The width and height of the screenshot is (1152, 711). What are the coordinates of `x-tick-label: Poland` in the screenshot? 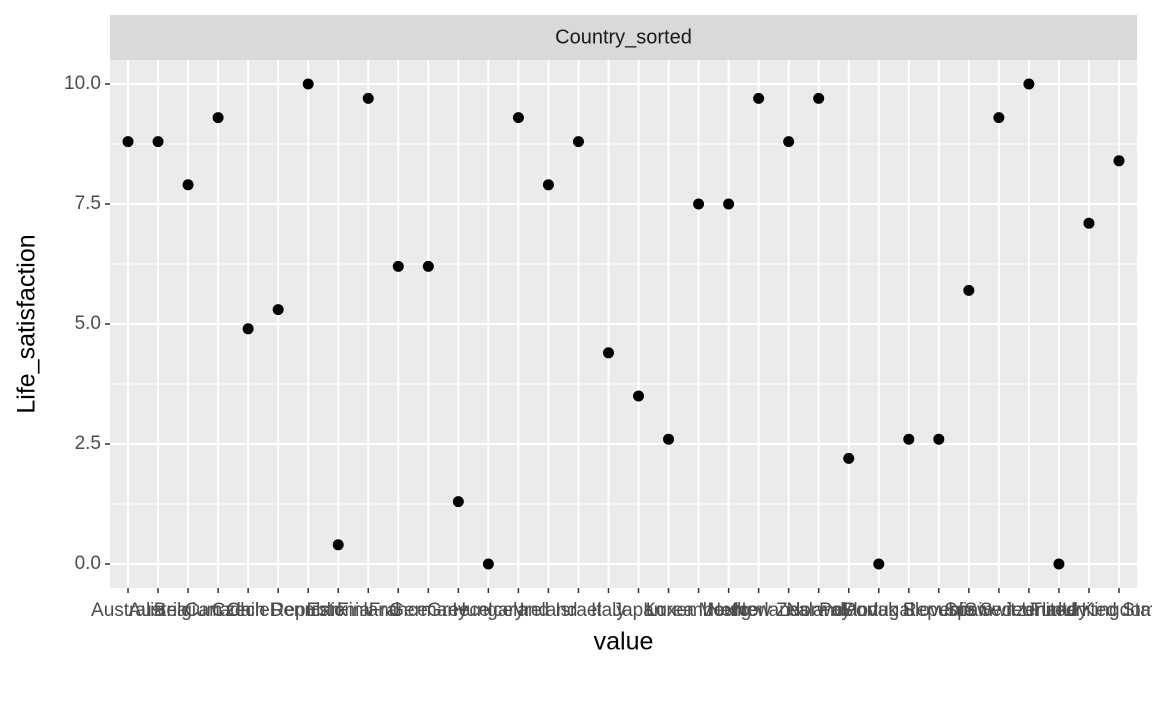 It's located at (848, 610).